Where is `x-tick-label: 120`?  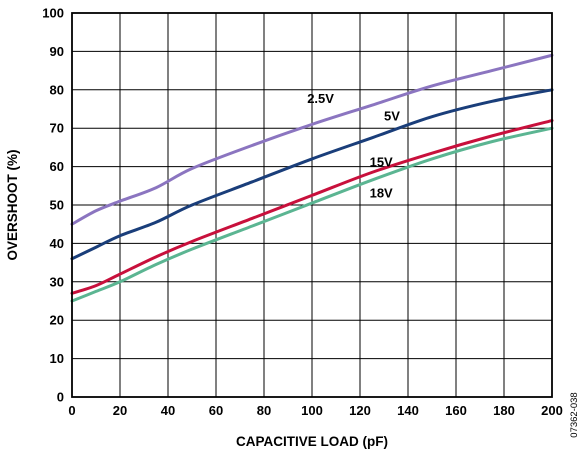
x-tick-label: 120 is located at coordinates (360, 410).